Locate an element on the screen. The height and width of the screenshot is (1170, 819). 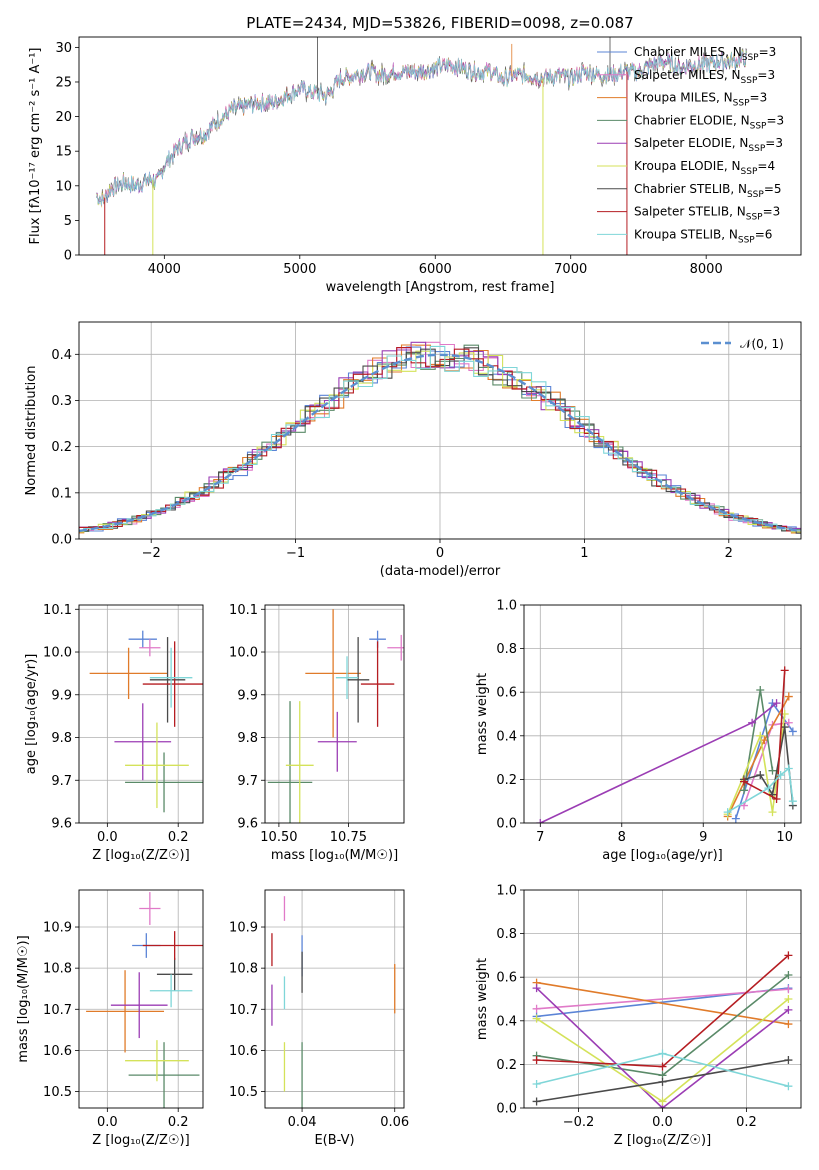
x-axis-label: Z [log₁₀(Z/Z☉)] is located at coordinates (140, 1140).